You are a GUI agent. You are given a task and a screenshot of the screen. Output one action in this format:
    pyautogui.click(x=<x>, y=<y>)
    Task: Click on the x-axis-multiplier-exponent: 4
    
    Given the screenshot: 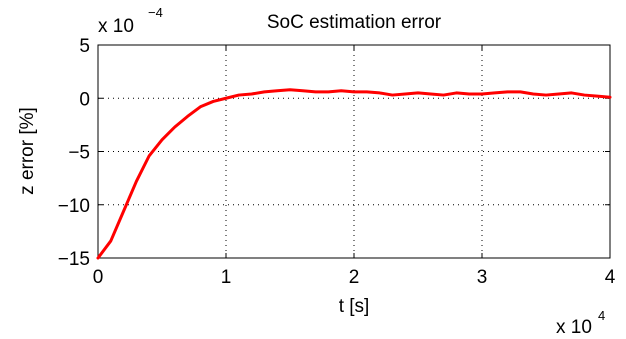 What is the action you would take?
    pyautogui.click(x=601, y=315)
    